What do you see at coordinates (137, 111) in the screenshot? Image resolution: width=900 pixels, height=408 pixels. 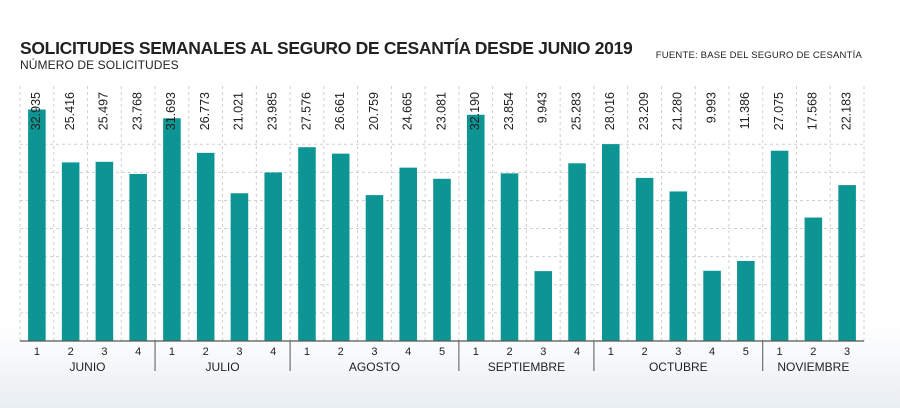 I see `value-label: 23.768` at bounding box center [137, 111].